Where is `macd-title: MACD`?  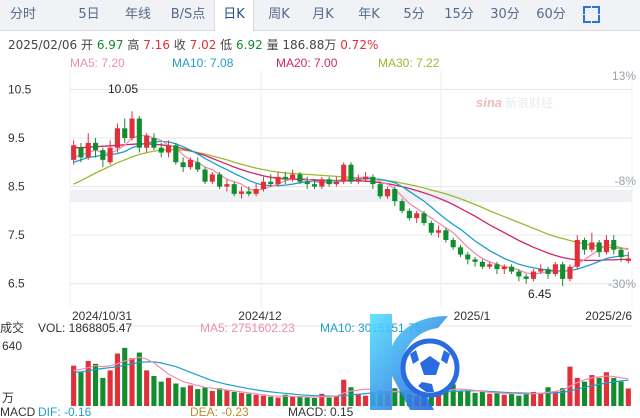 macd-title: MACD is located at coordinates (18, 411).